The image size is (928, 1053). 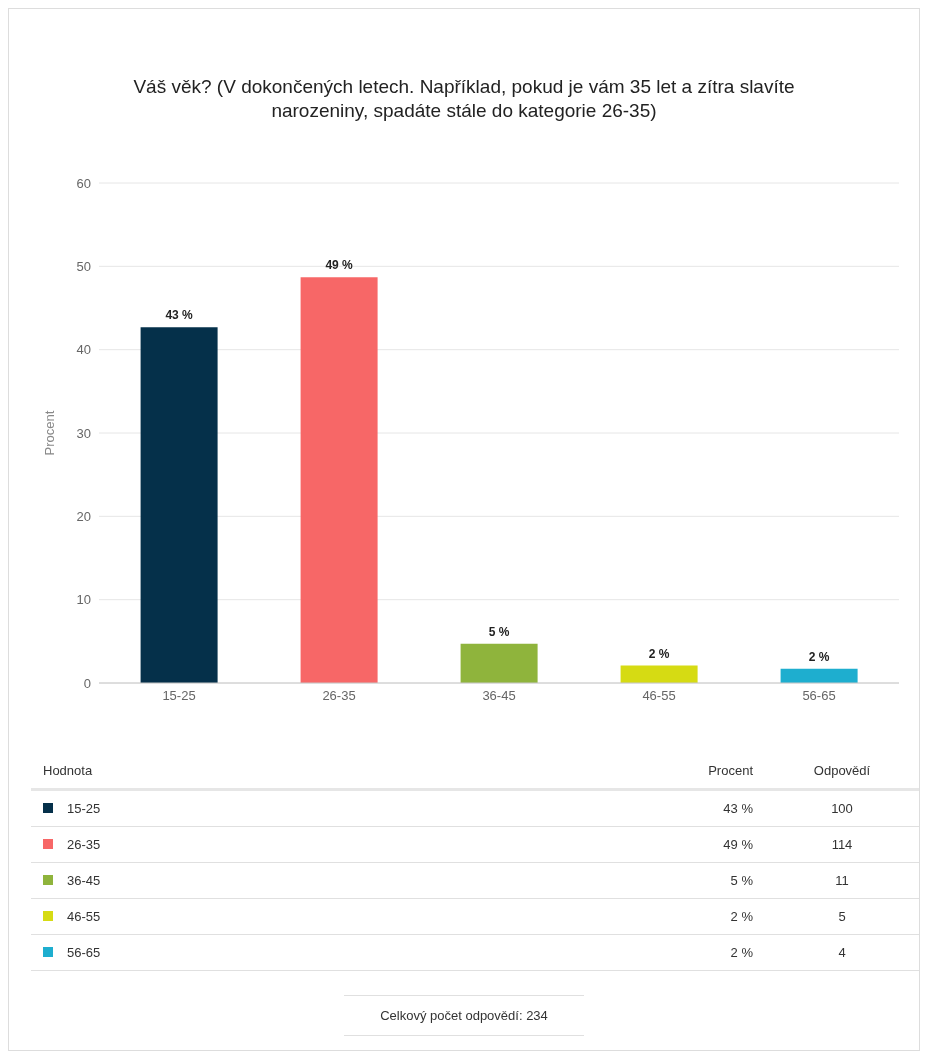 What do you see at coordinates (738, 808) in the screenshot?
I see `text: 43 %` at bounding box center [738, 808].